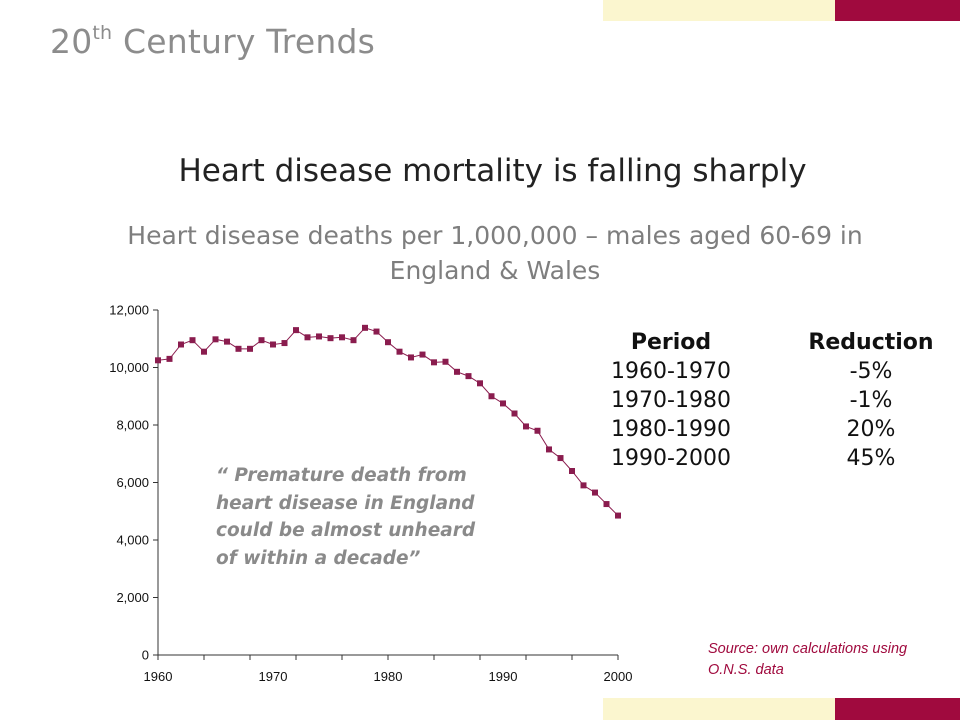 The image size is (960, 720). What do you see at coordinates (132, 482) in the screenshot?
I see `y-tick-label: 6,000` at bounding box center [132, 482].